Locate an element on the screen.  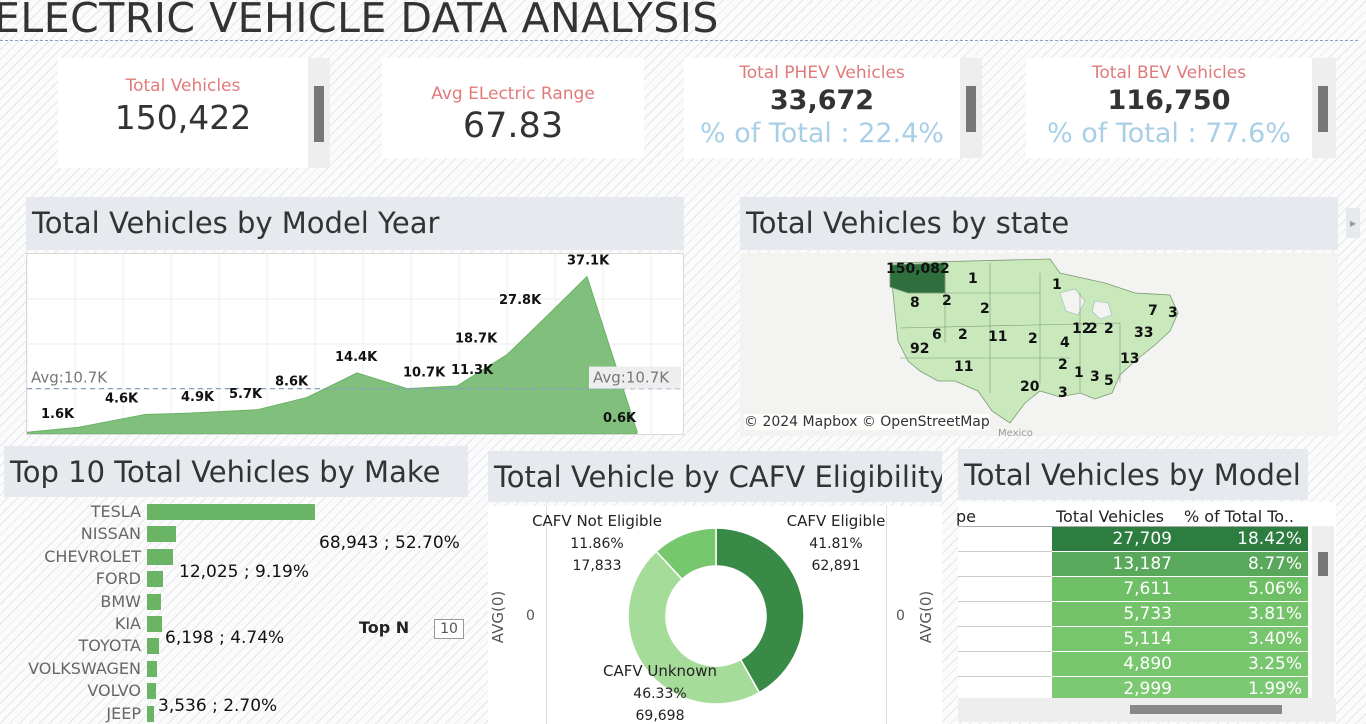
make-bar-volkswagen is located at coordinates (152, 668).